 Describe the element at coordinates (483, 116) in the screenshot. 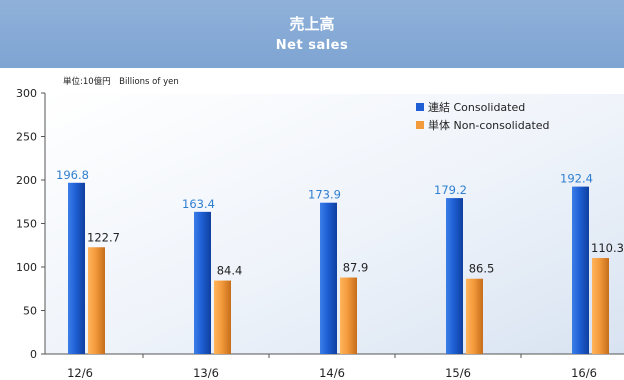

I see `legend: 連結 Consolidated 単体 Non-consolidated` at that location.